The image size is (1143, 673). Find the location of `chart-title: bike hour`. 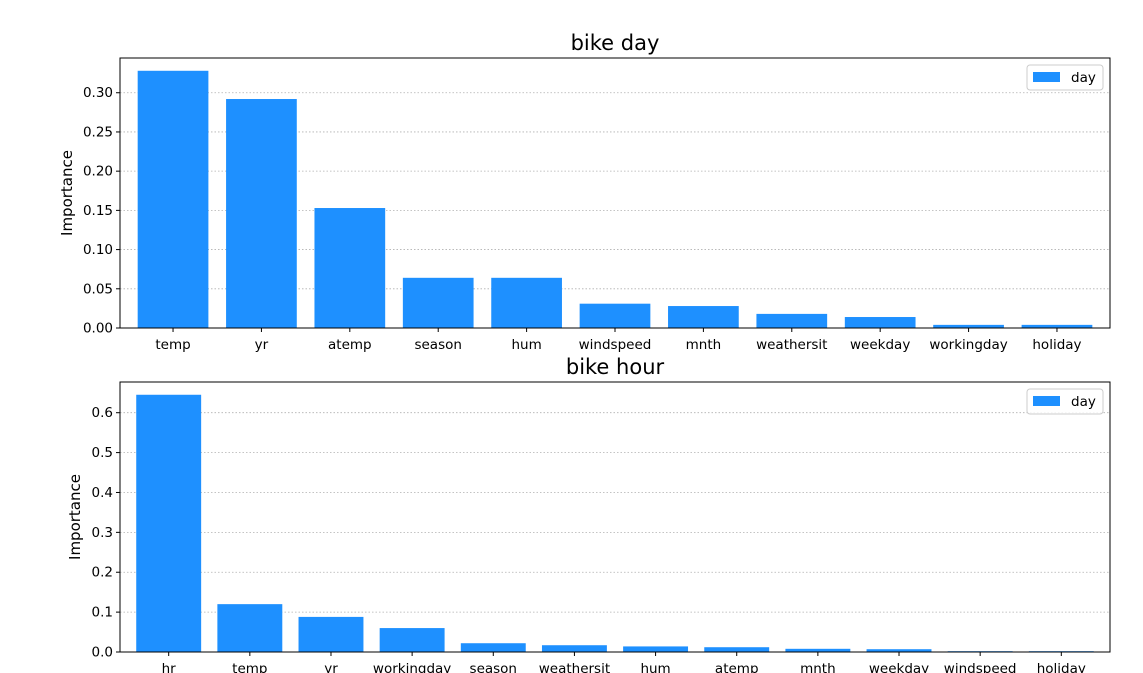

chart-title: bike hour is located at coordinates (615, 367).